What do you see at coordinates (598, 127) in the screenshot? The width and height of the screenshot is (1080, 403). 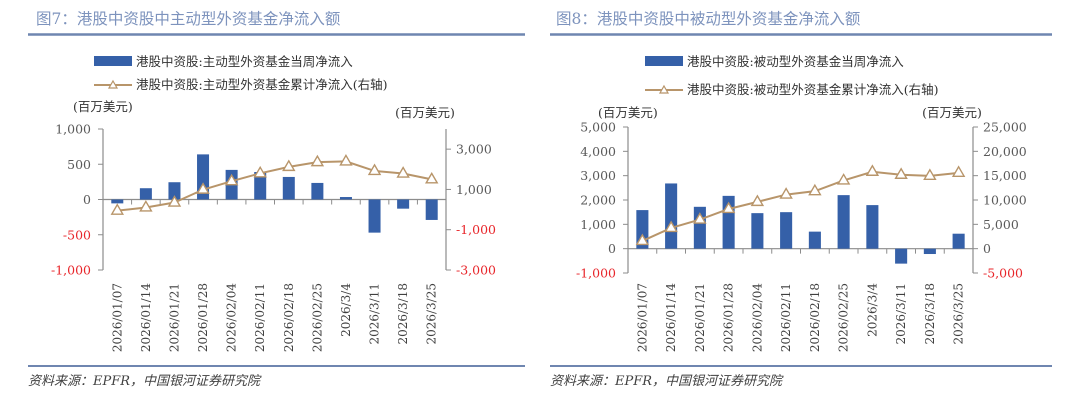 I see `left-tick-label: 5,000` at bounding box center [598, 127].